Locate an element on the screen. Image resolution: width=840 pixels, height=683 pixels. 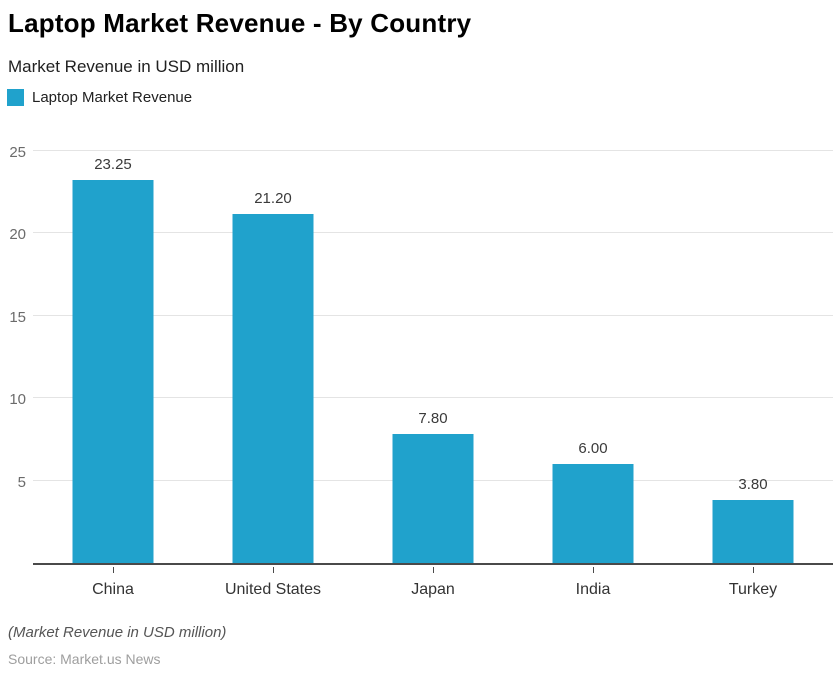
y-tick-label: 5 is located at coordinates (21, 482).